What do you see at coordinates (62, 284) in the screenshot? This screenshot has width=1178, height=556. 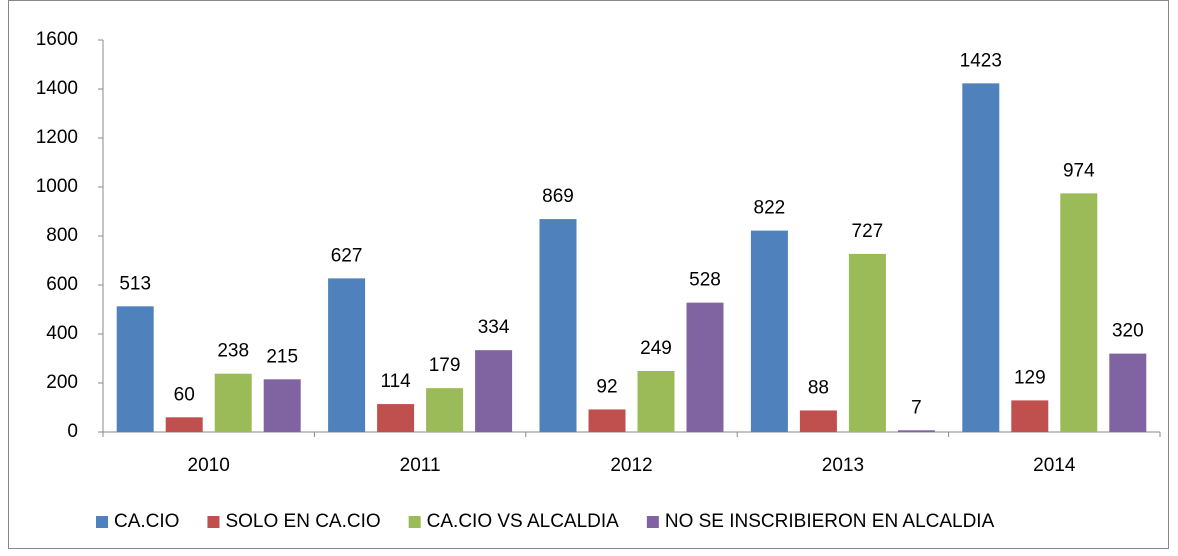 I see `y-tick-label: 600` at bounding box center [62, 284].